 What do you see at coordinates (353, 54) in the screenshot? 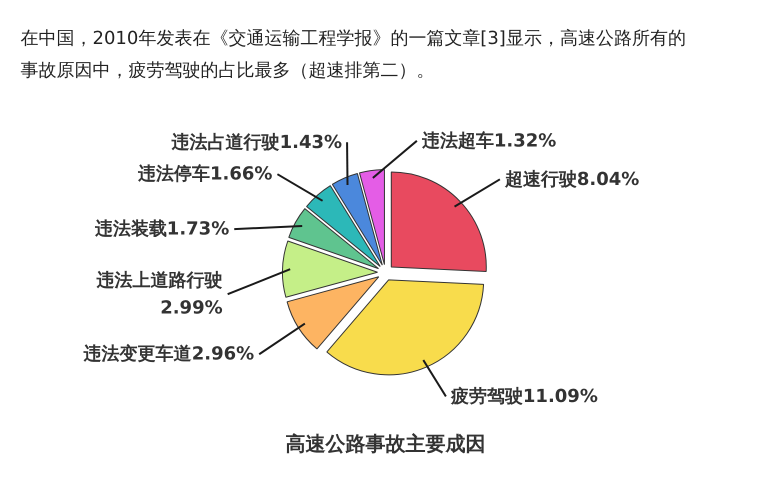
I see `text: 在中国，2010年发表在《交通运输工程学报》的一篇文章[3]显示，高速公路所有的事故原因中，疲劳驾驶的占比最多（超速排第二）。` at bounding box center [353, 54].